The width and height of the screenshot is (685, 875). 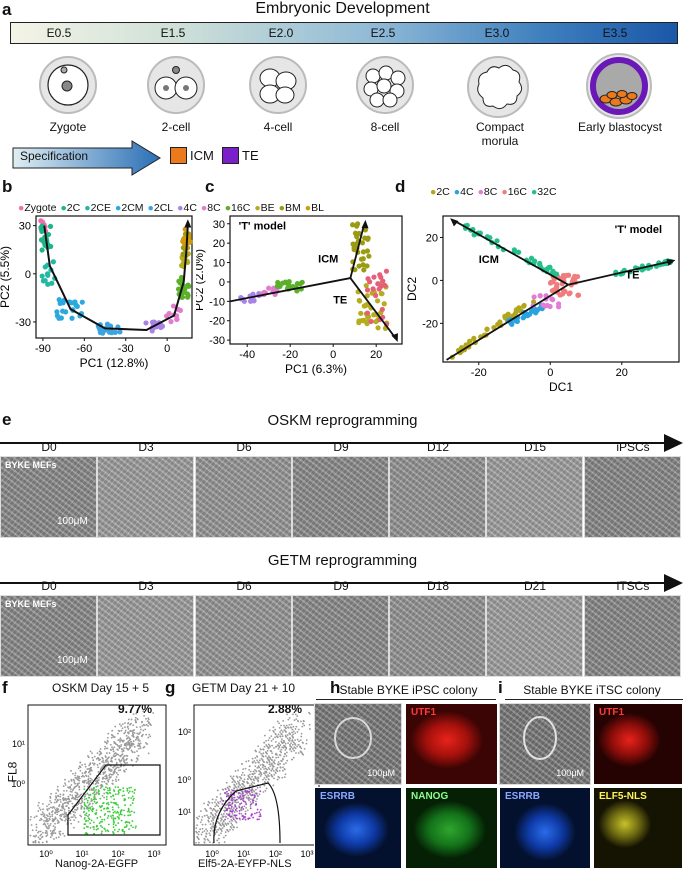 I want to click on x-tick-label: 10¹, so click(x=81, y=854).